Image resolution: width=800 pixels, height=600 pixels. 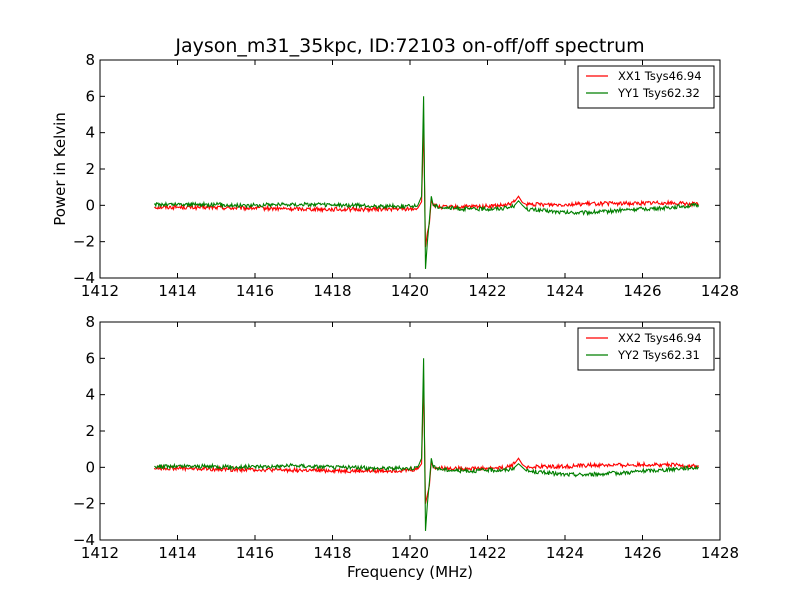 I want to click on legend-entry: XX1 Tsys46.94, so click(x=660, y=76).